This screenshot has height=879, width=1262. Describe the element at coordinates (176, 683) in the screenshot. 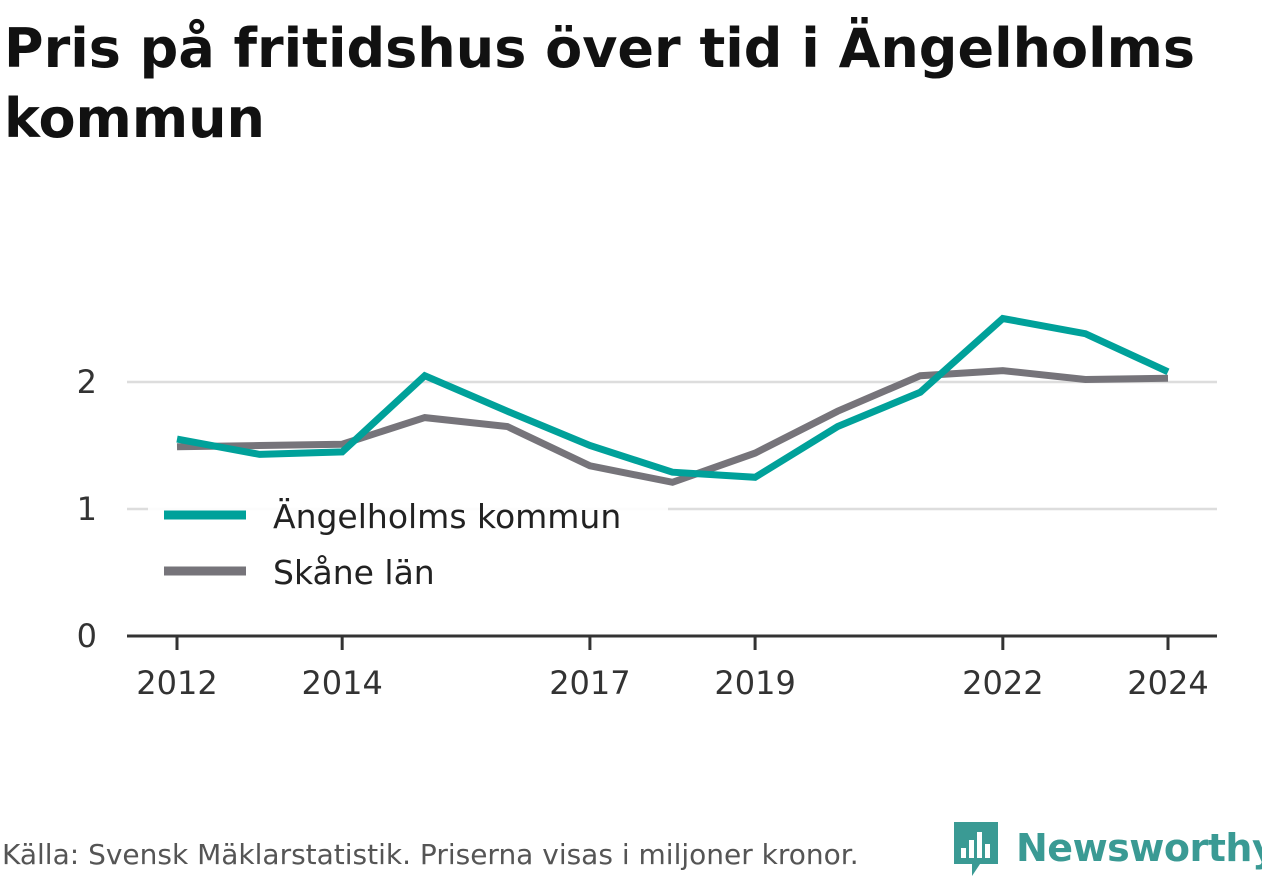

I see `x-tick-label-2012: 2012` at that location.